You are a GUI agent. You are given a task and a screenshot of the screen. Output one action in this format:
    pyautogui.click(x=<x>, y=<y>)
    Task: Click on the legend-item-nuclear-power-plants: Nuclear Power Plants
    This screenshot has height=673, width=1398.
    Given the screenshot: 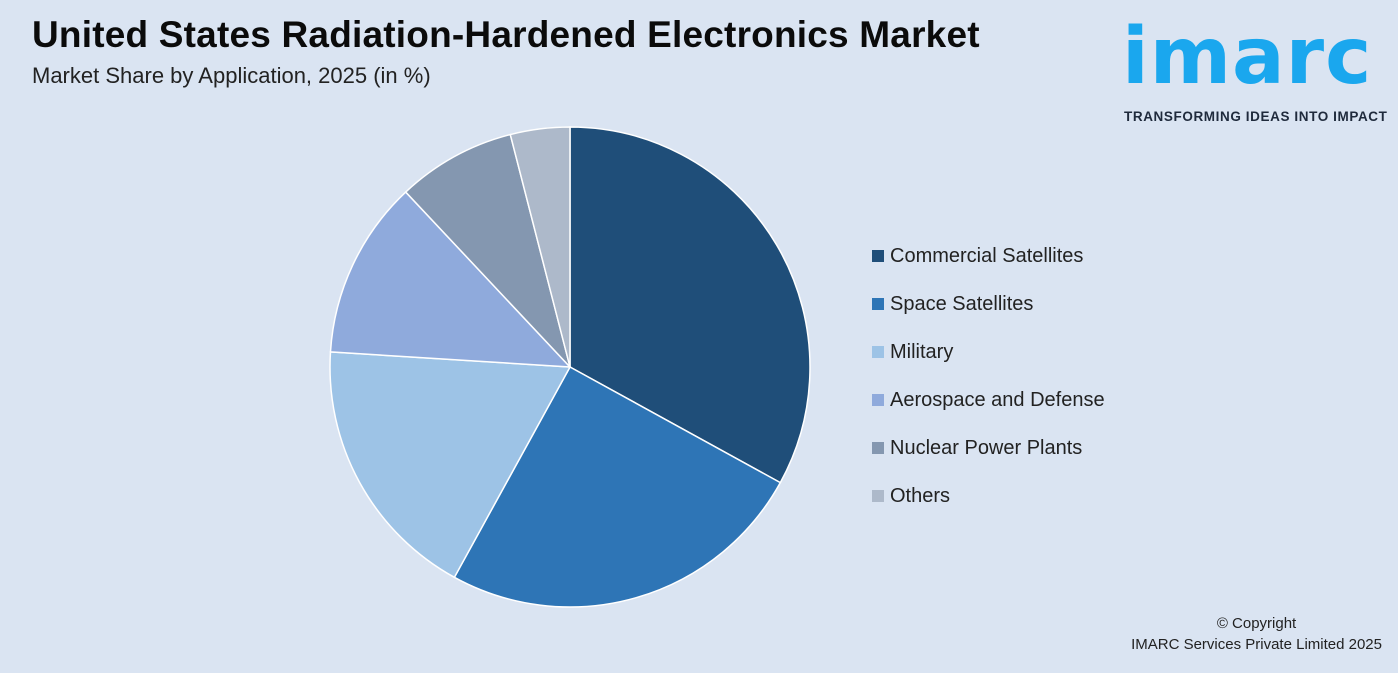 What is the action you would take?
    pyautogui.click(x=988, y=448)
    